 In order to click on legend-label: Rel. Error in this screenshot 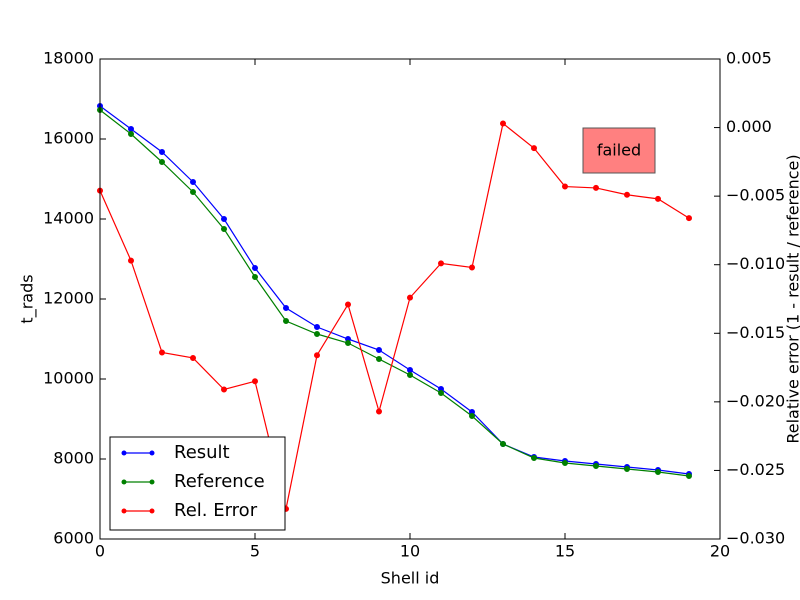, I will do `click(216, 510)`.